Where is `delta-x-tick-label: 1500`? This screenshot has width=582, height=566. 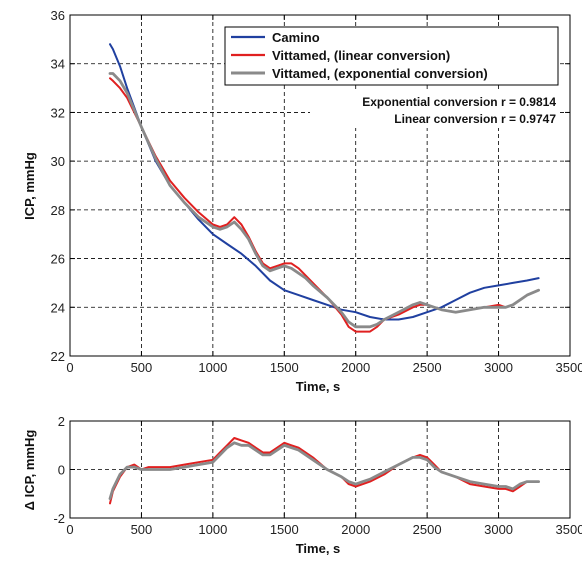 delta-x-tick-label: 1500 is located at coordinates (284, 529).